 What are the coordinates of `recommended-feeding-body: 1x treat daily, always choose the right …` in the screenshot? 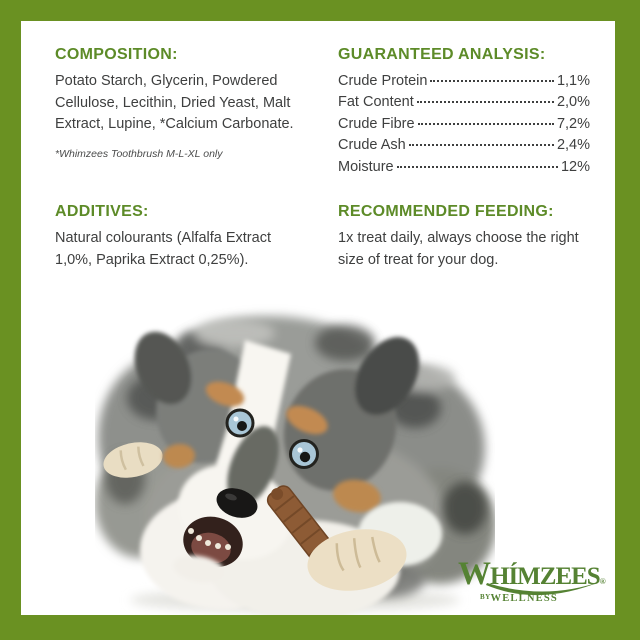 It's located at (458, 249).